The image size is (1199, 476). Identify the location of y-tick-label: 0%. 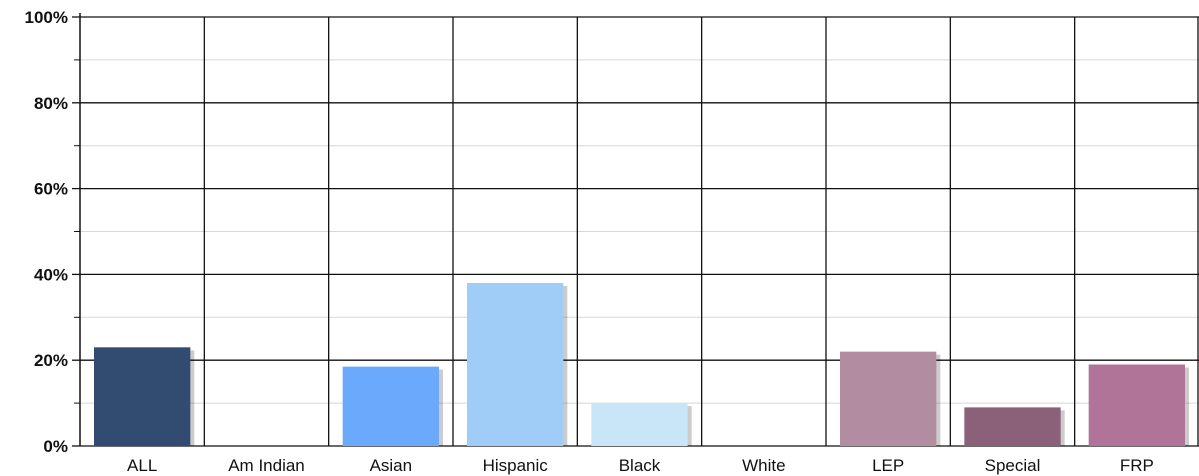
(55, 446).